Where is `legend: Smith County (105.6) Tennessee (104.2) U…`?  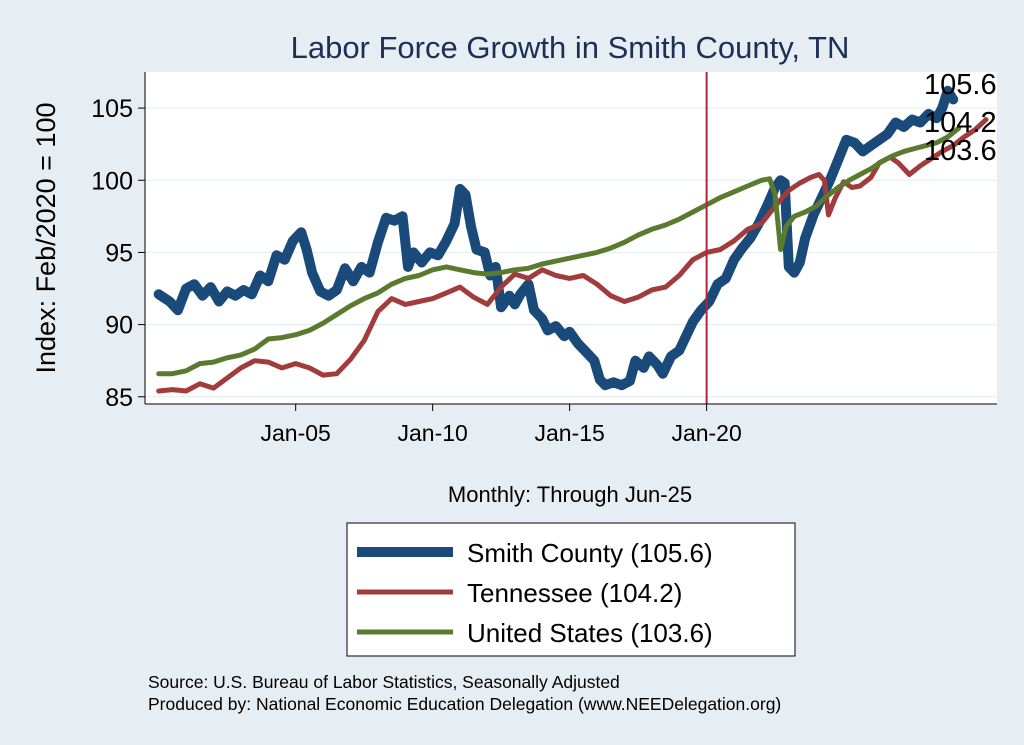
legend: Smith County (105.6) Tennessee (104.2) U… is located at coordinates (571, 589).